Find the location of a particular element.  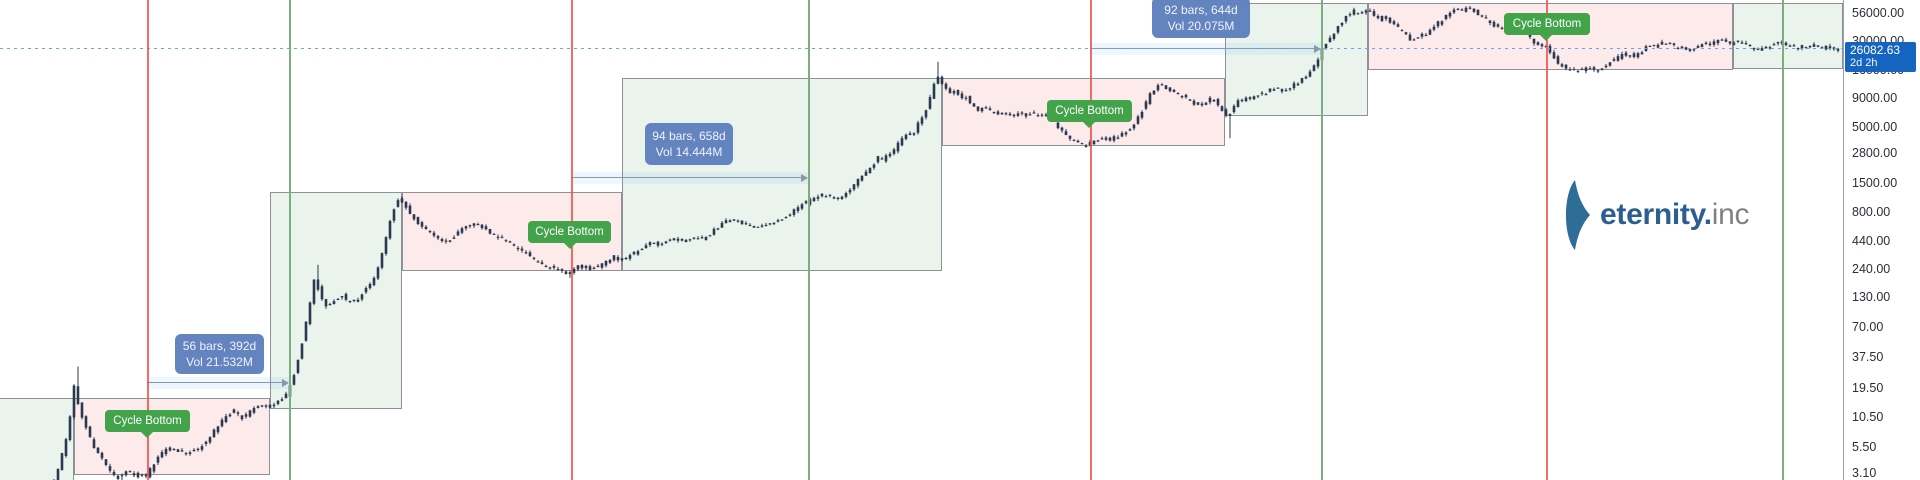

price-axis-tick: 800.00 is located at coordinates (1871, 212).